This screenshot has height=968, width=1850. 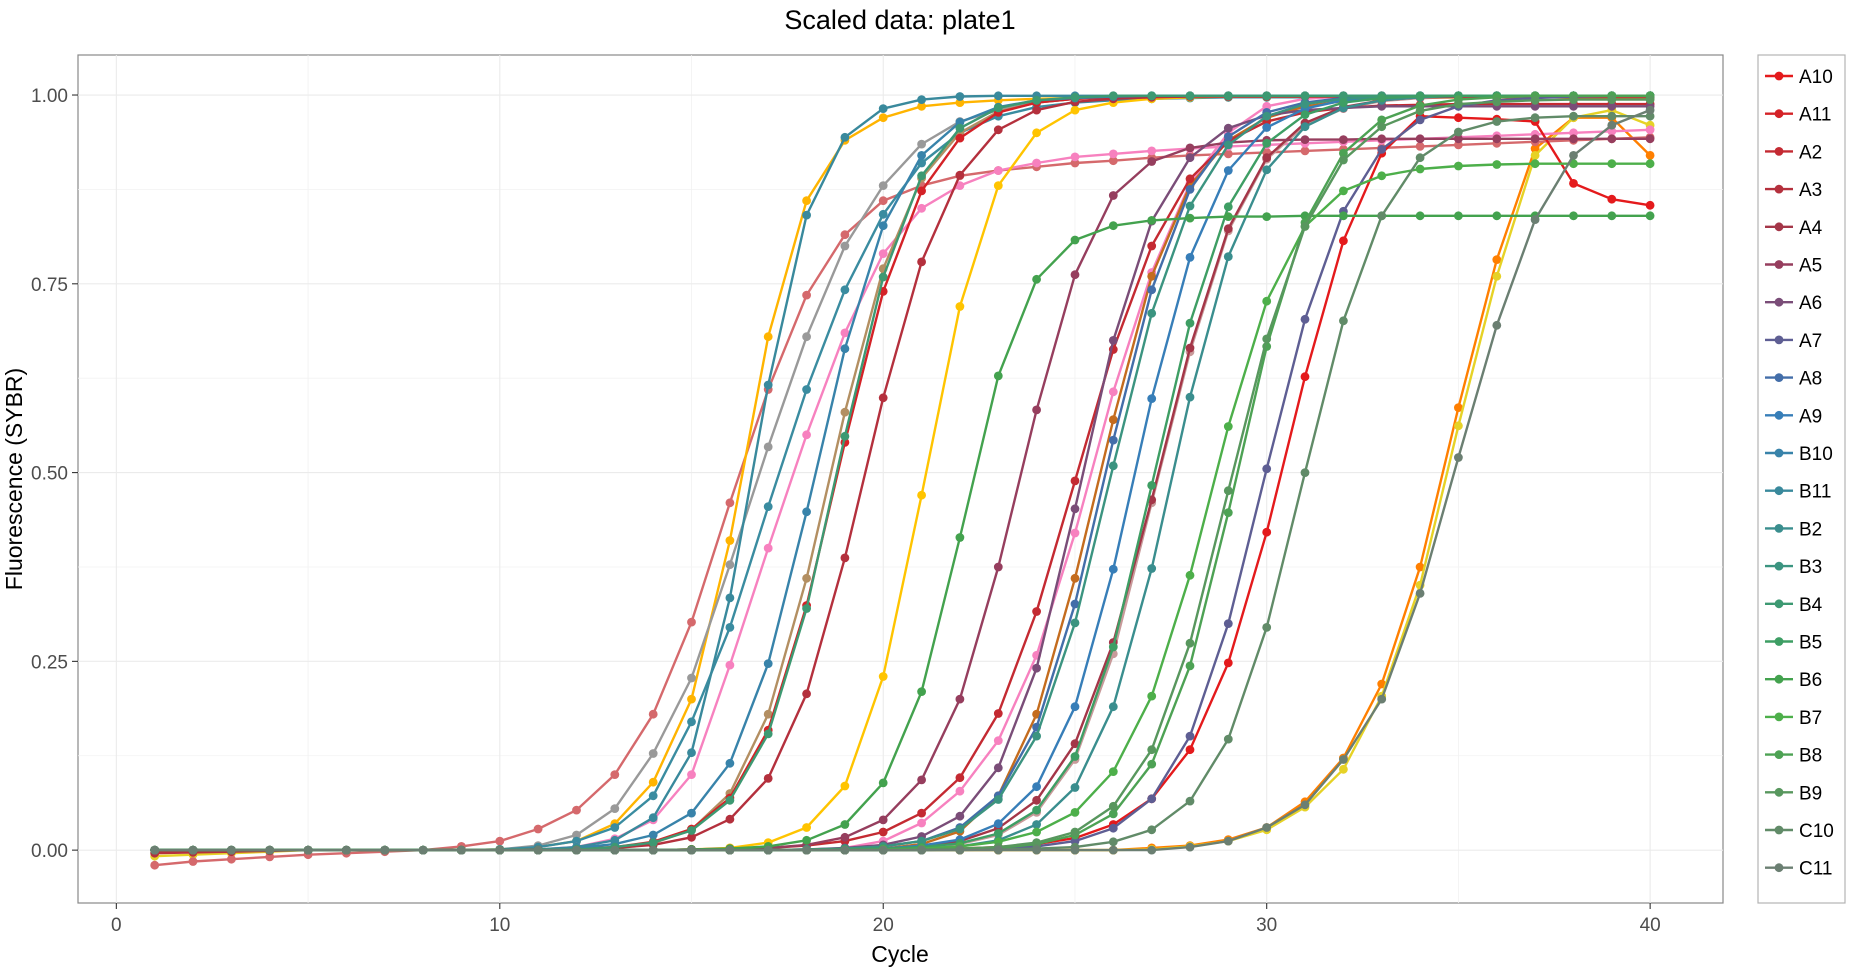 What do you see at coordinates (1815, 492) in the screenshot?
I see `legend-label: B11` at bounding box center [1815, 492].